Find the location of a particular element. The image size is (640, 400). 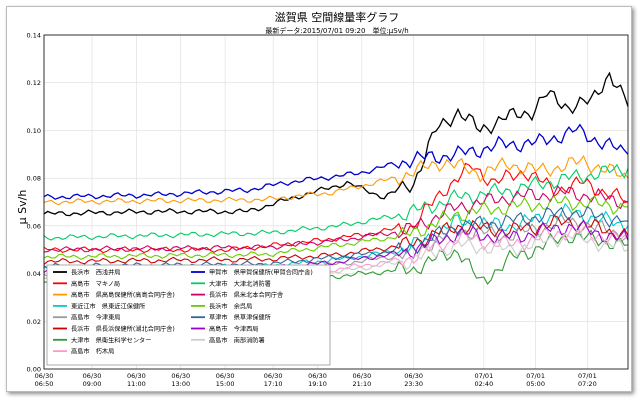

x-tick-label: 02:40 is located at coordinates (483, 384).